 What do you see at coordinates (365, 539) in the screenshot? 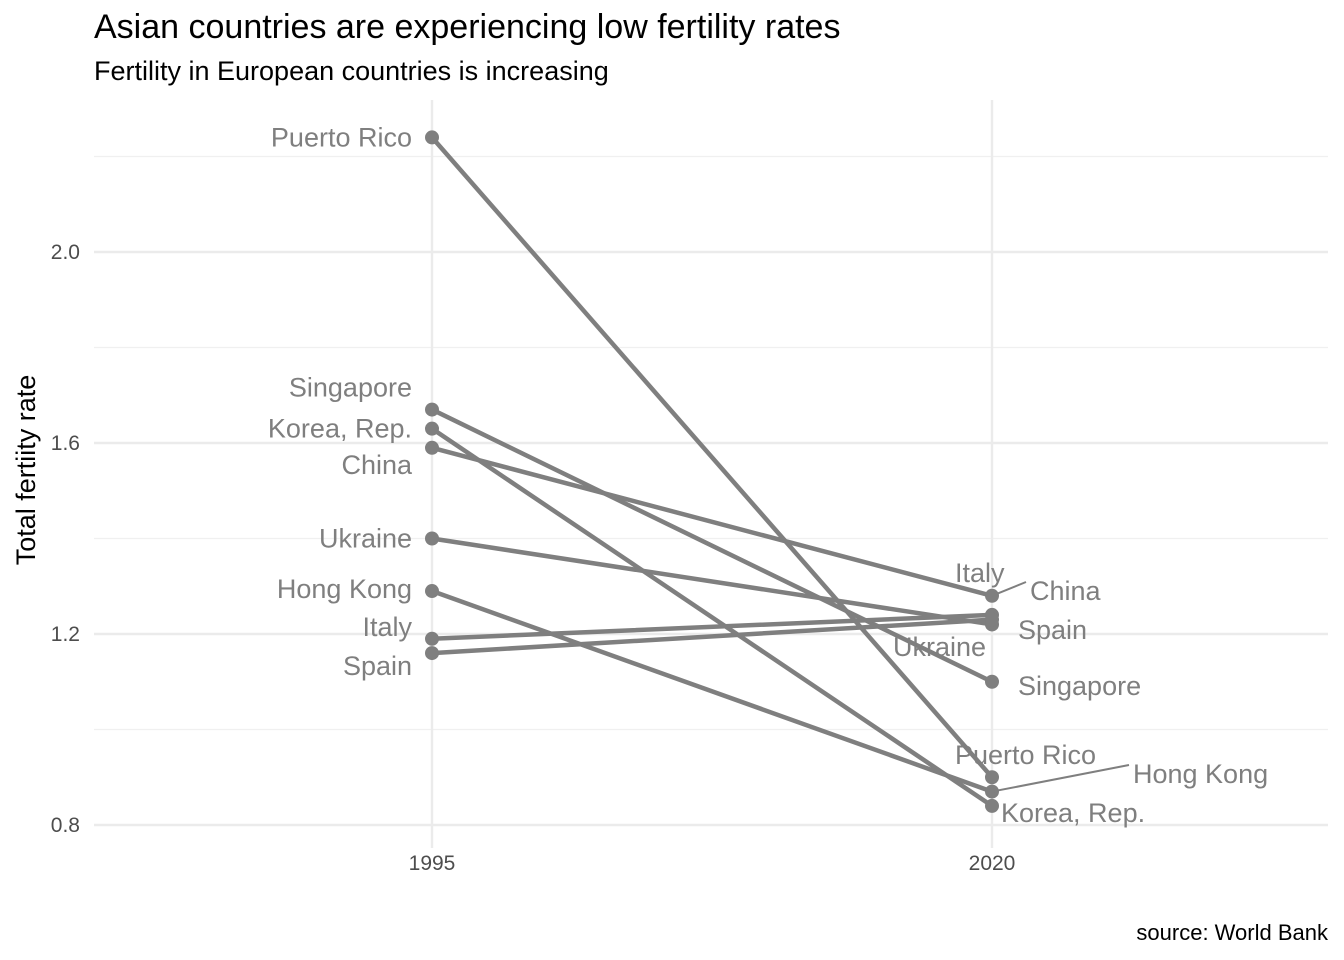
I see `label-1995: Ukraine` at bounding box center [365, 539].